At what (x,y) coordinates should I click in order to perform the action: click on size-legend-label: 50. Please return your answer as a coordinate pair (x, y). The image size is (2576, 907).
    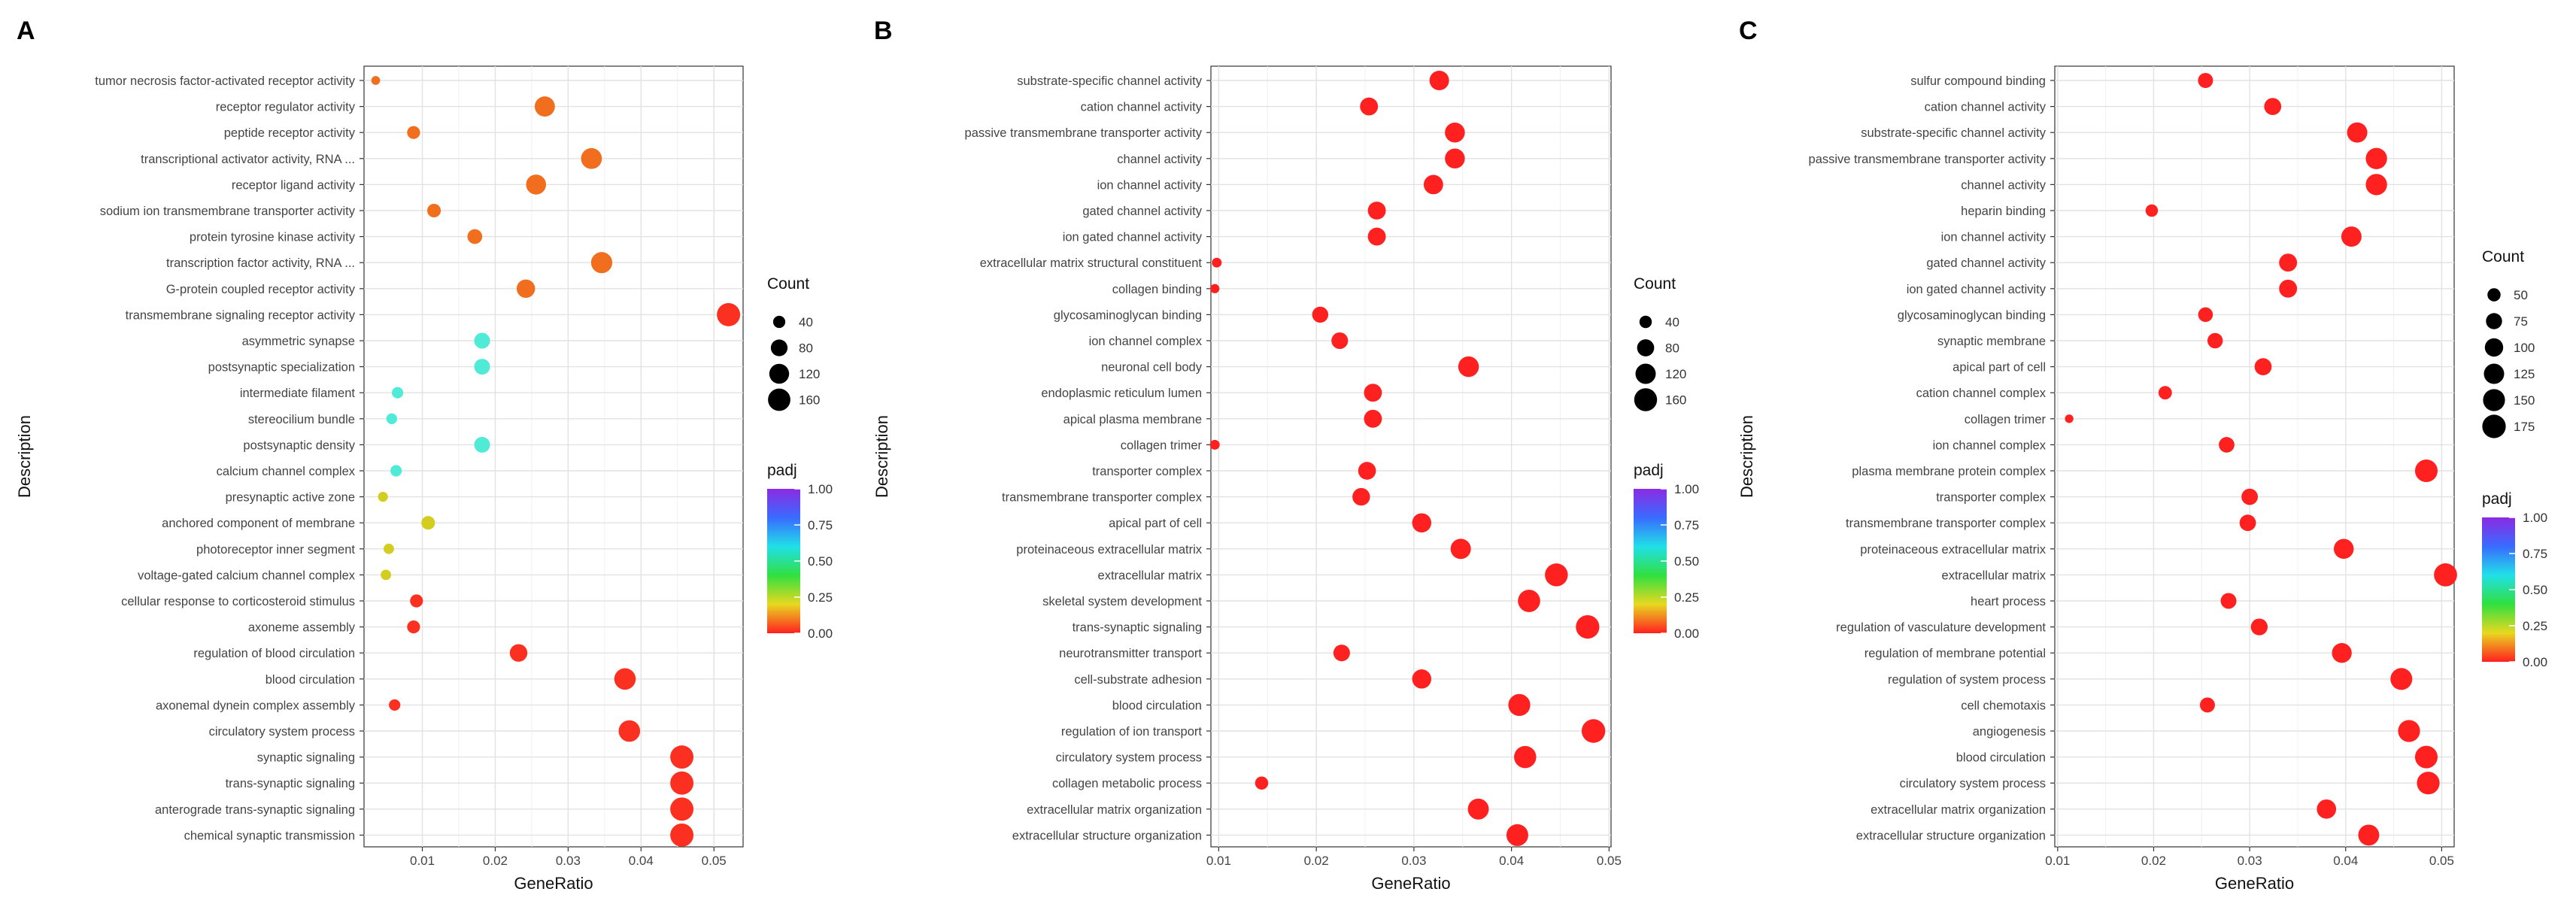
    Looking at the image, I should click on (2521, 295).